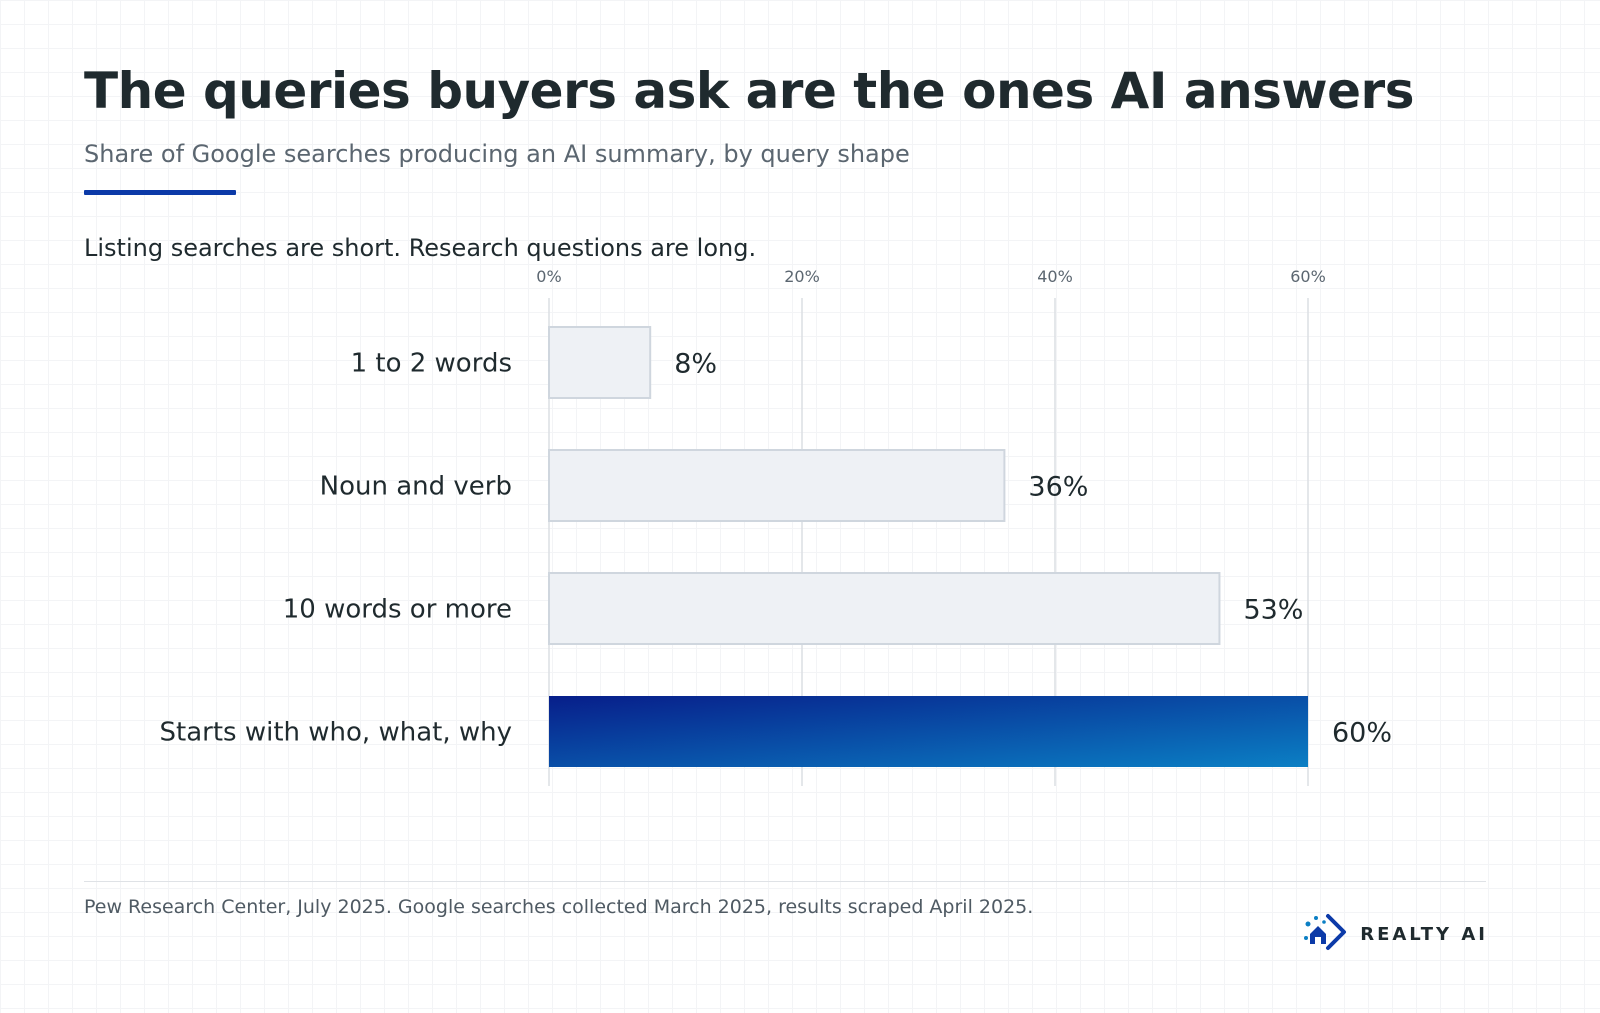 This screenshot has width=1600, height=1013. Describe the element at coordinates (548, 276) in the screenshot. I see `x-tick-label: 0%` at that location.